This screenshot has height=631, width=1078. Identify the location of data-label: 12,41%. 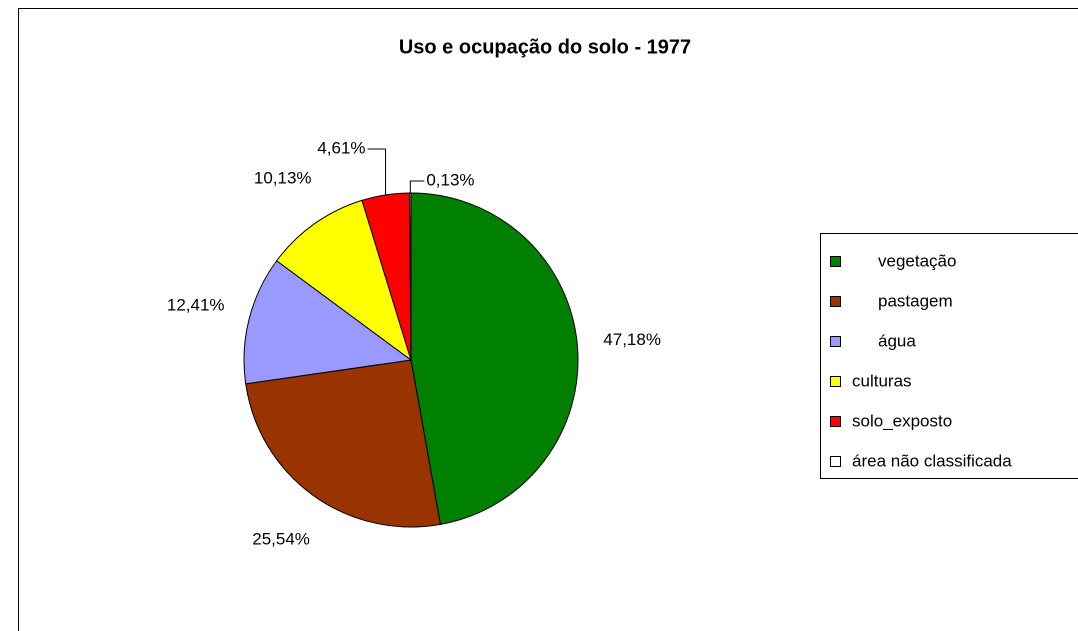
(196, 304).